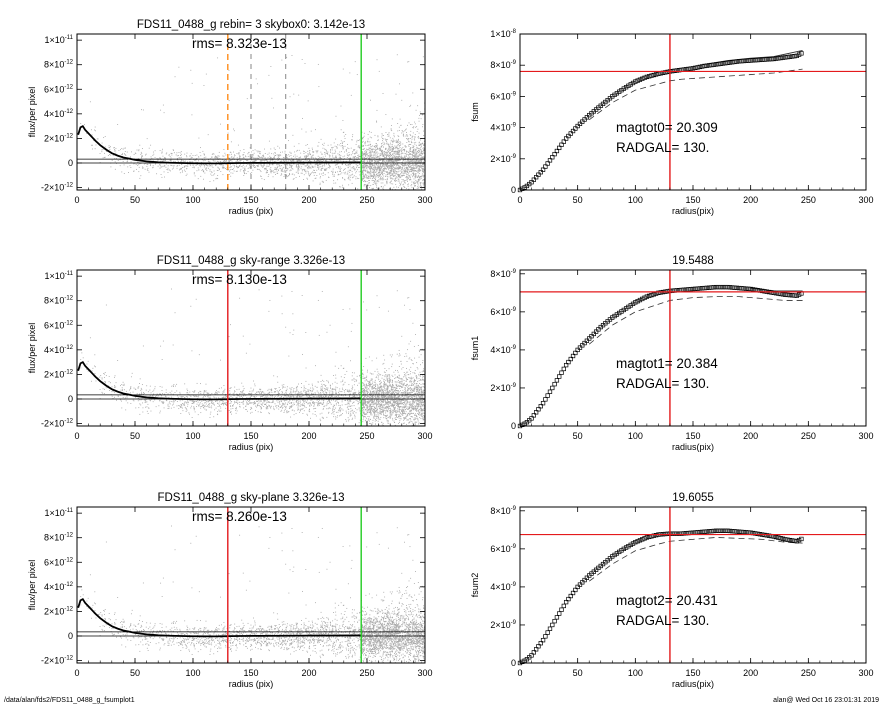 The image size is (885, 708). I want to click on y-tick-label: 8×10⁻¹², so click(59, 65).